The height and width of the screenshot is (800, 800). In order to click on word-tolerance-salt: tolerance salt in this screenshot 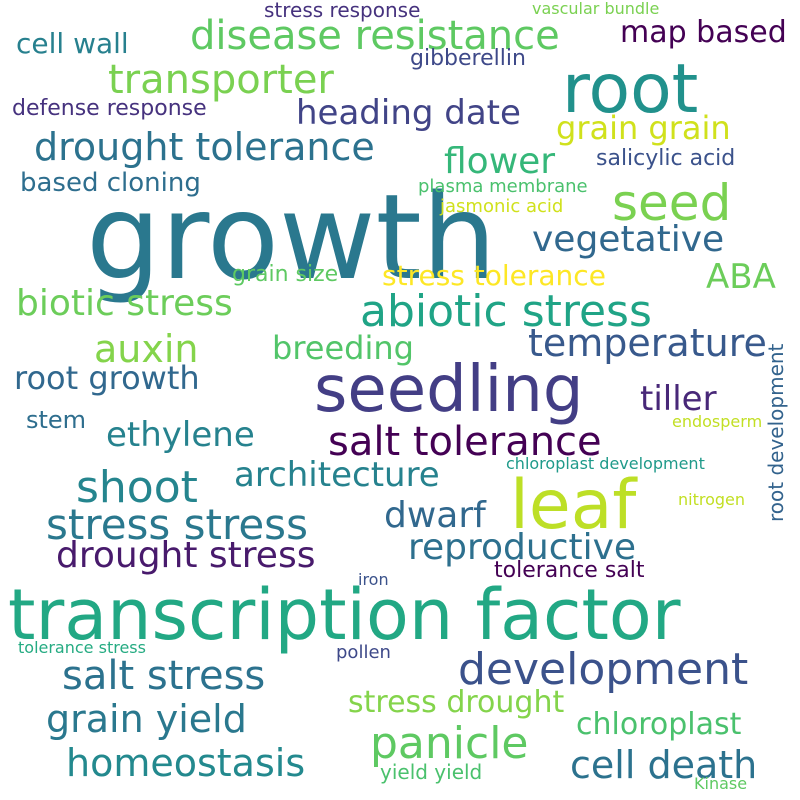, I will do `click(569, 570)`.